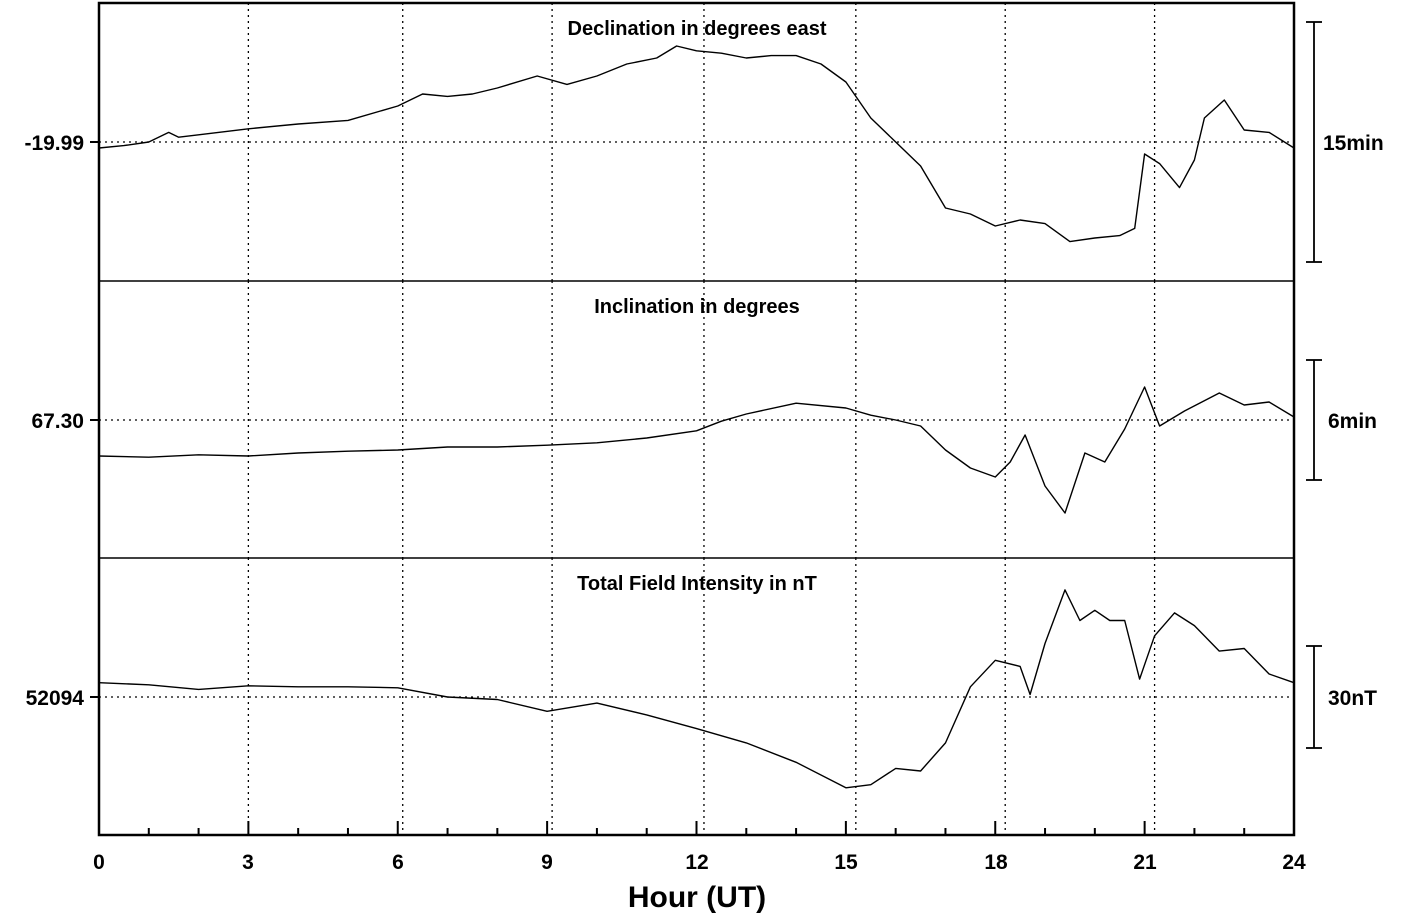  I want to click on x-tick-label-12: 12, so click(696, 862).